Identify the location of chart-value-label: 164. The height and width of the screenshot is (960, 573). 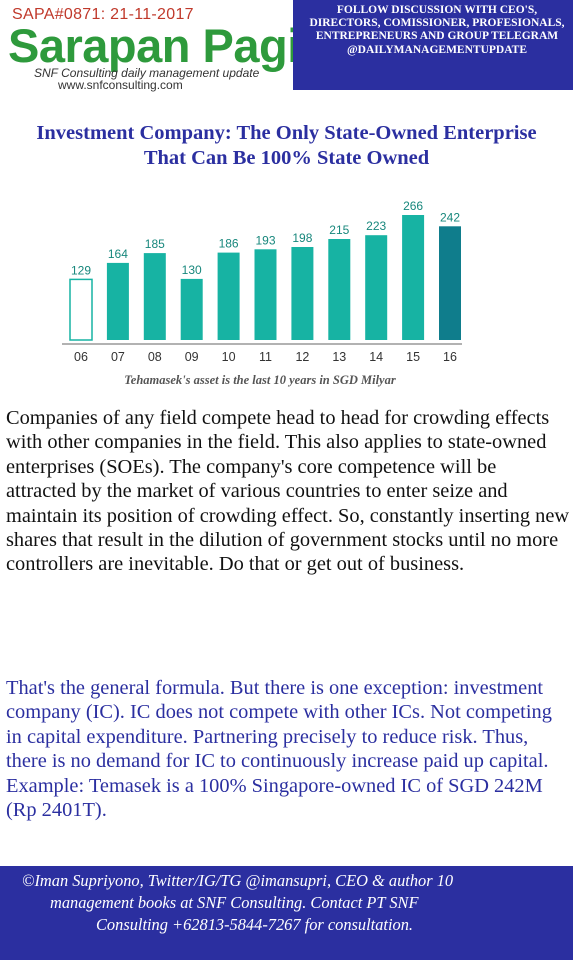
(118, 254).